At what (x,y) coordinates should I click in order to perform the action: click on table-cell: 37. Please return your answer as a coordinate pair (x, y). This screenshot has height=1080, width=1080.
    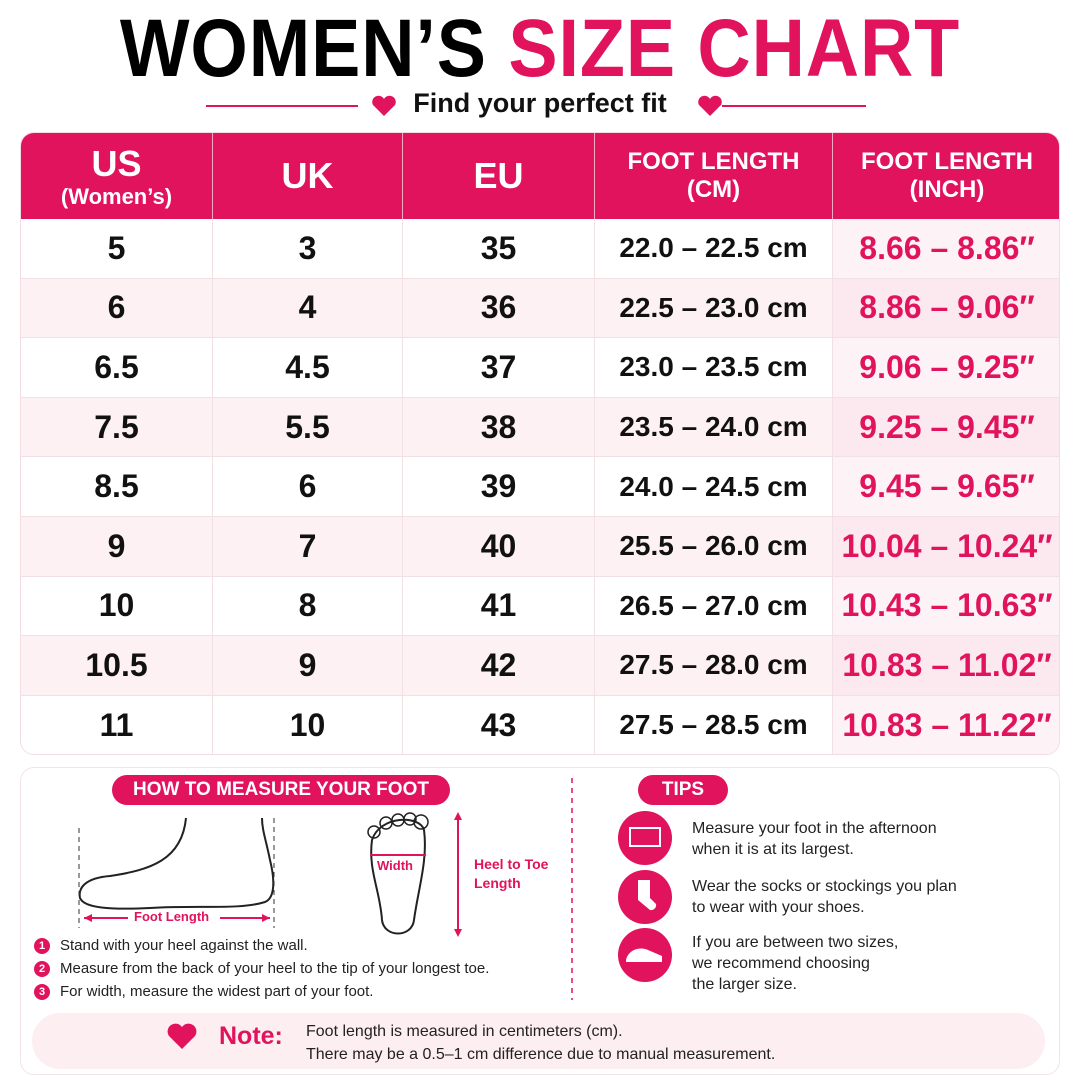
    Looking at the image, I should click on (499, 368).